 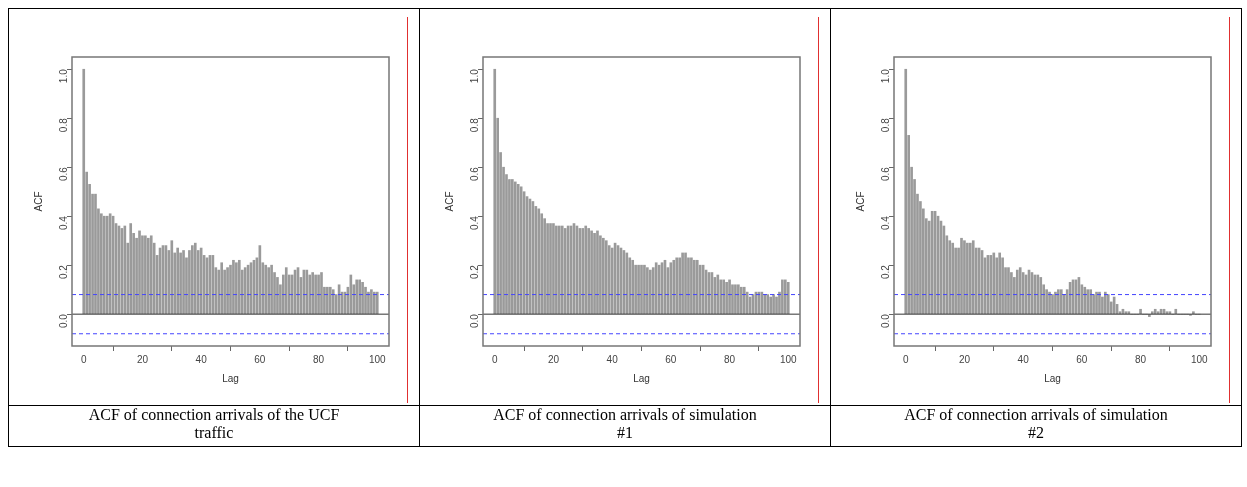 I want to click on text: ACF of connection arrivals of the UCF traffic, so click(x=214, y=426).